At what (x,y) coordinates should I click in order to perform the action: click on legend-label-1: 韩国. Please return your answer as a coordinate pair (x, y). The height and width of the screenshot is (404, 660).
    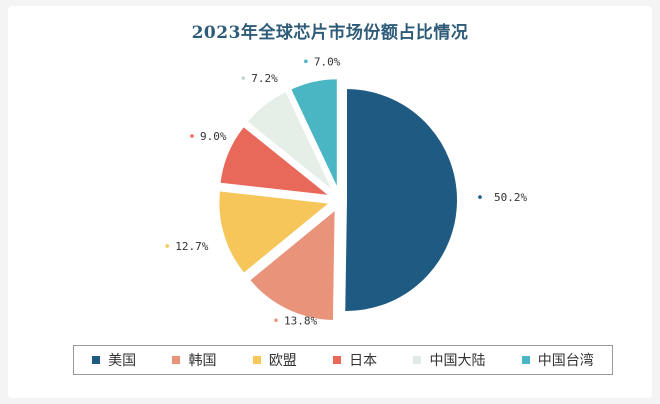
    Looking at the image, I should click on (202, 361).